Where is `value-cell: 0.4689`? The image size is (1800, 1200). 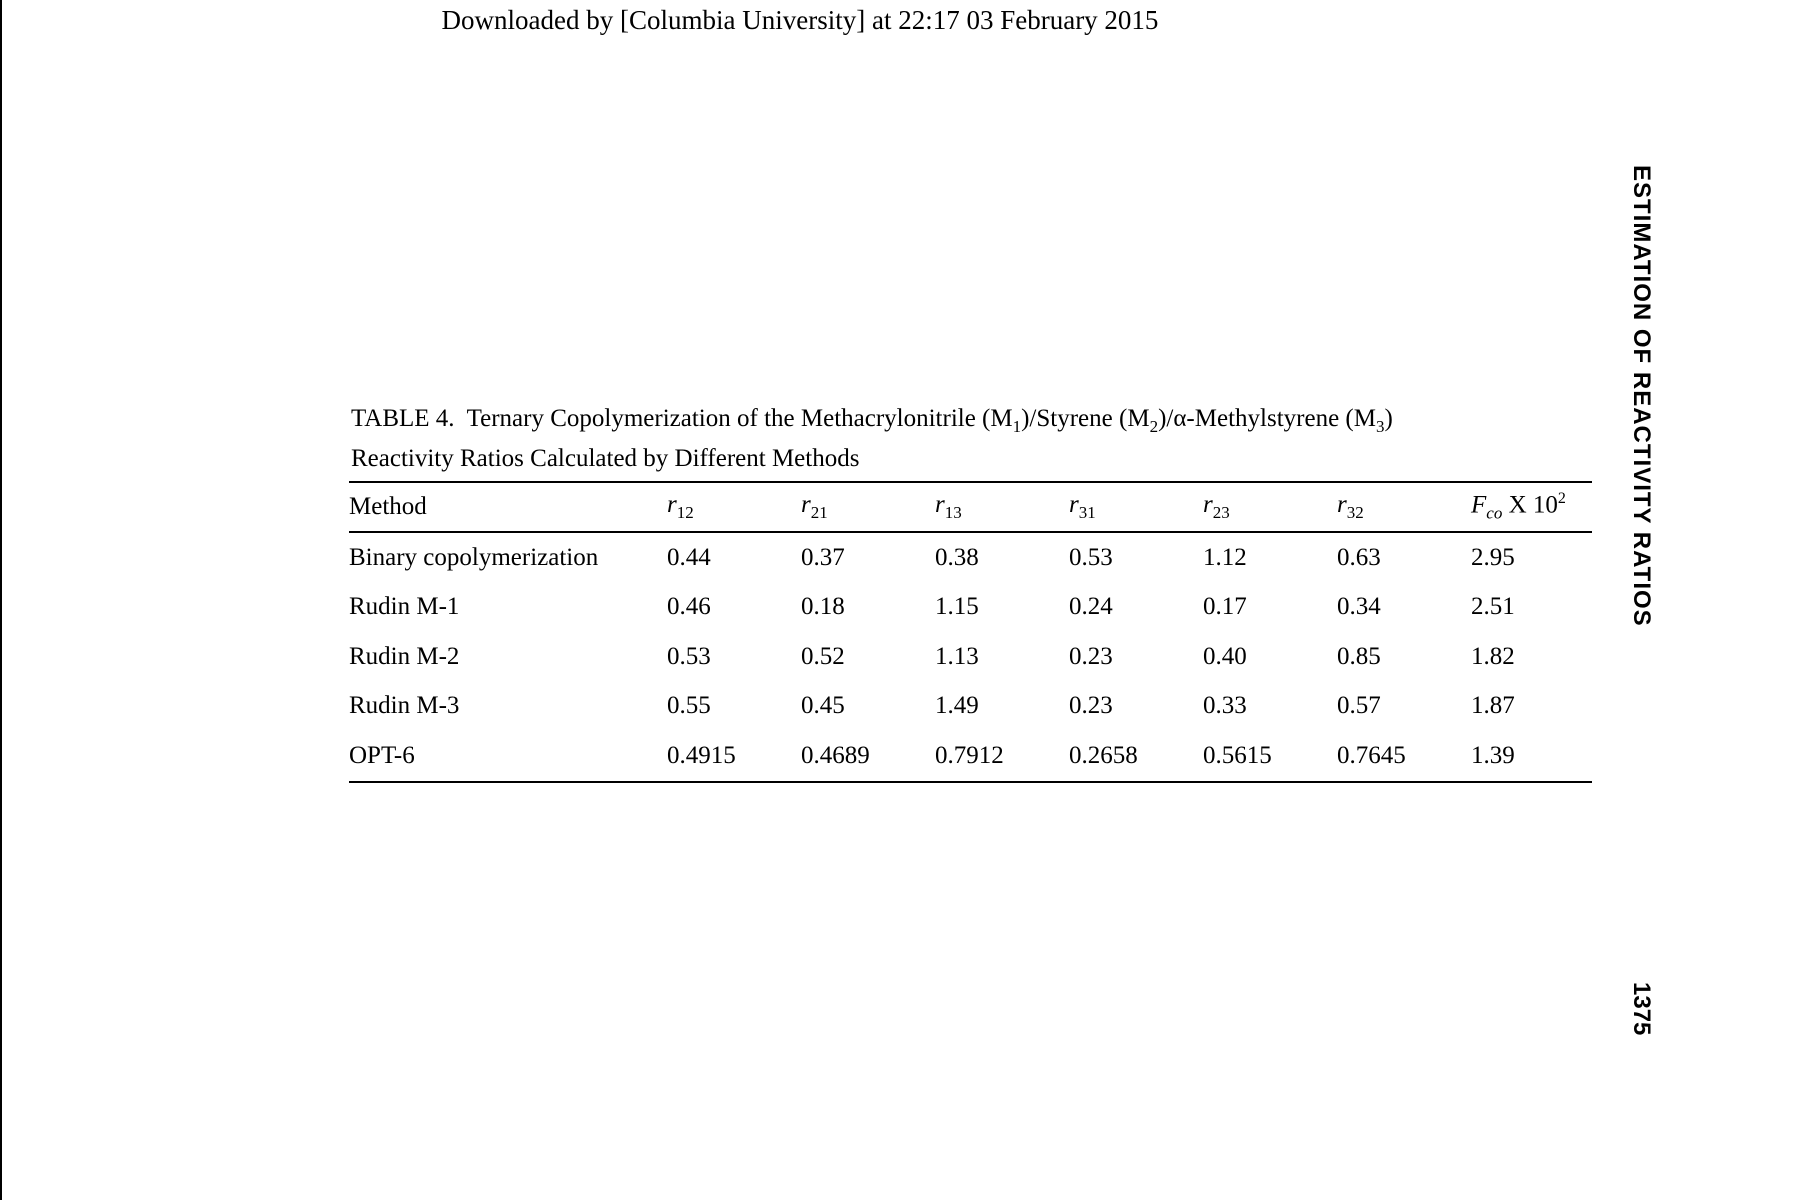
value-cell: 0.4689 is located at coordinates (835, 755).